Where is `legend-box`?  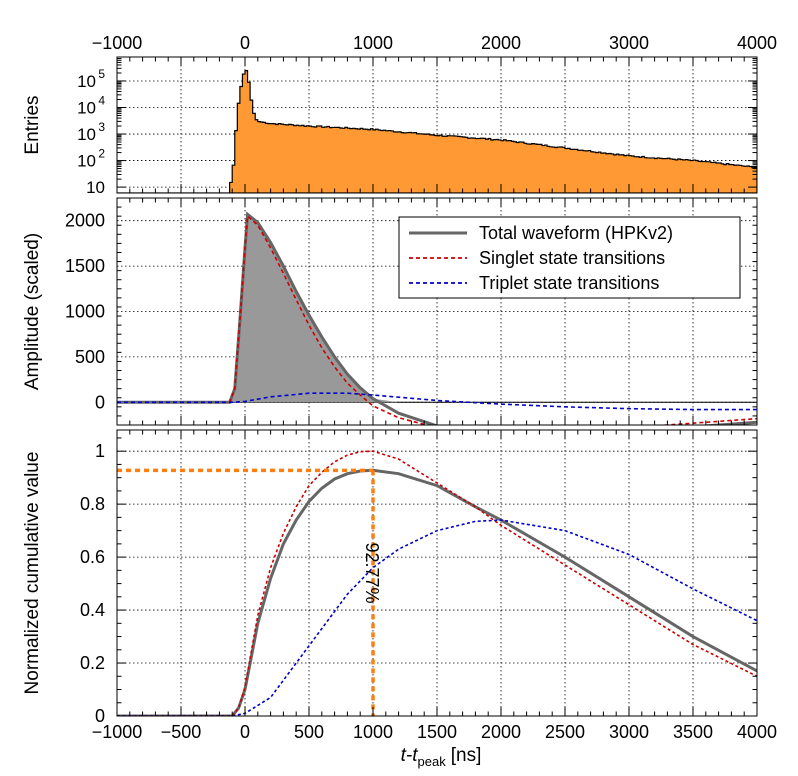 legend-box is located at coordinates (569, 257).